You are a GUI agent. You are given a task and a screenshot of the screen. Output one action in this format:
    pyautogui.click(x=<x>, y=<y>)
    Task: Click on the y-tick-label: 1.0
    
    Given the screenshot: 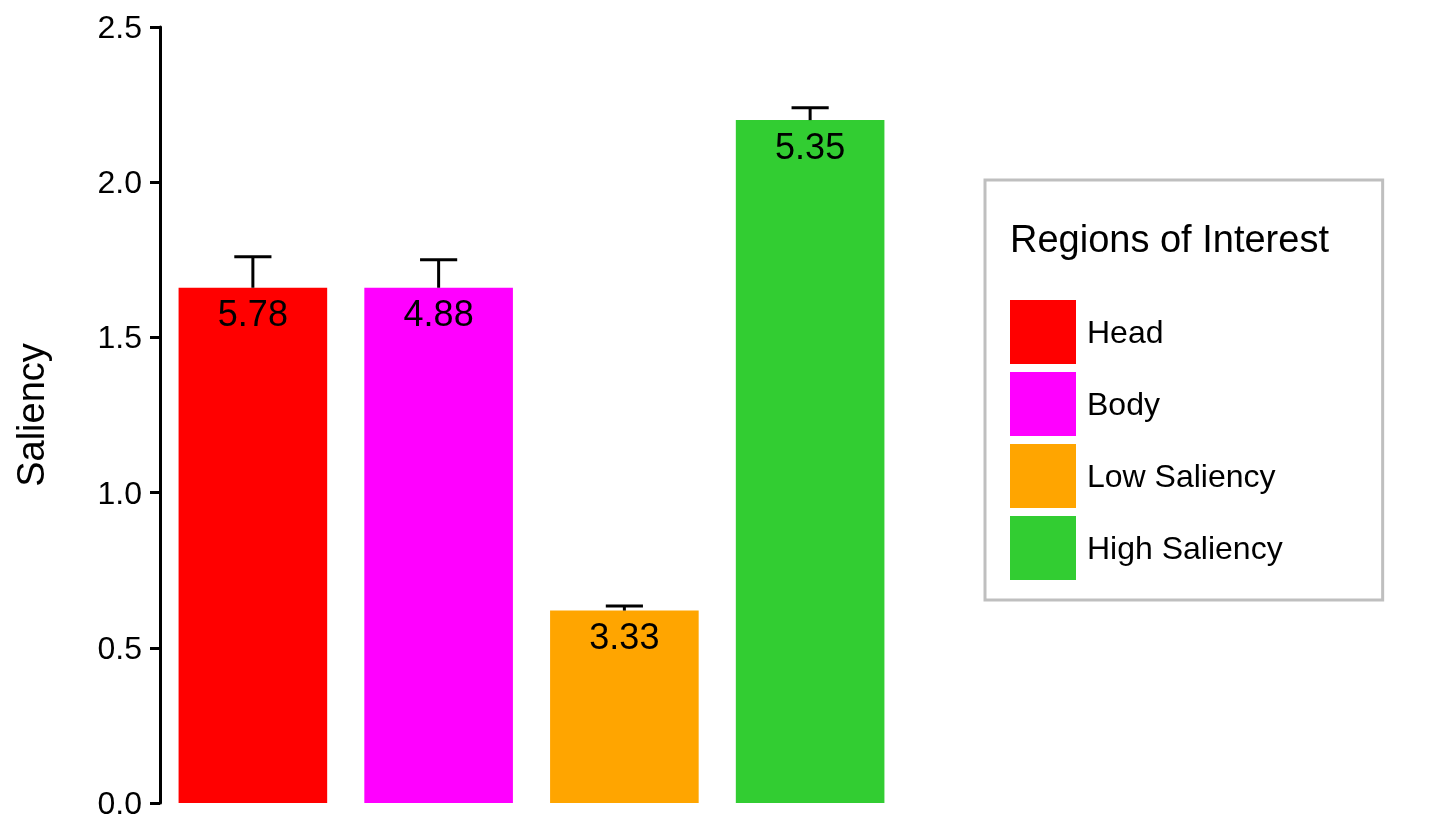 What is the action you would take?
    pyautogui.click(x=119, y=492)
    